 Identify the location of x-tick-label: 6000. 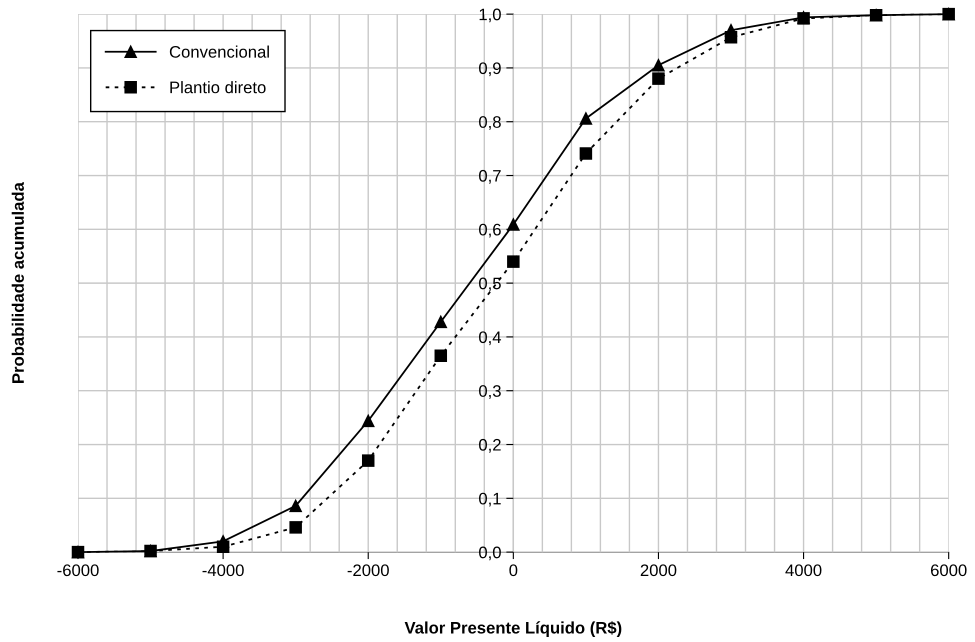
(948, 570).